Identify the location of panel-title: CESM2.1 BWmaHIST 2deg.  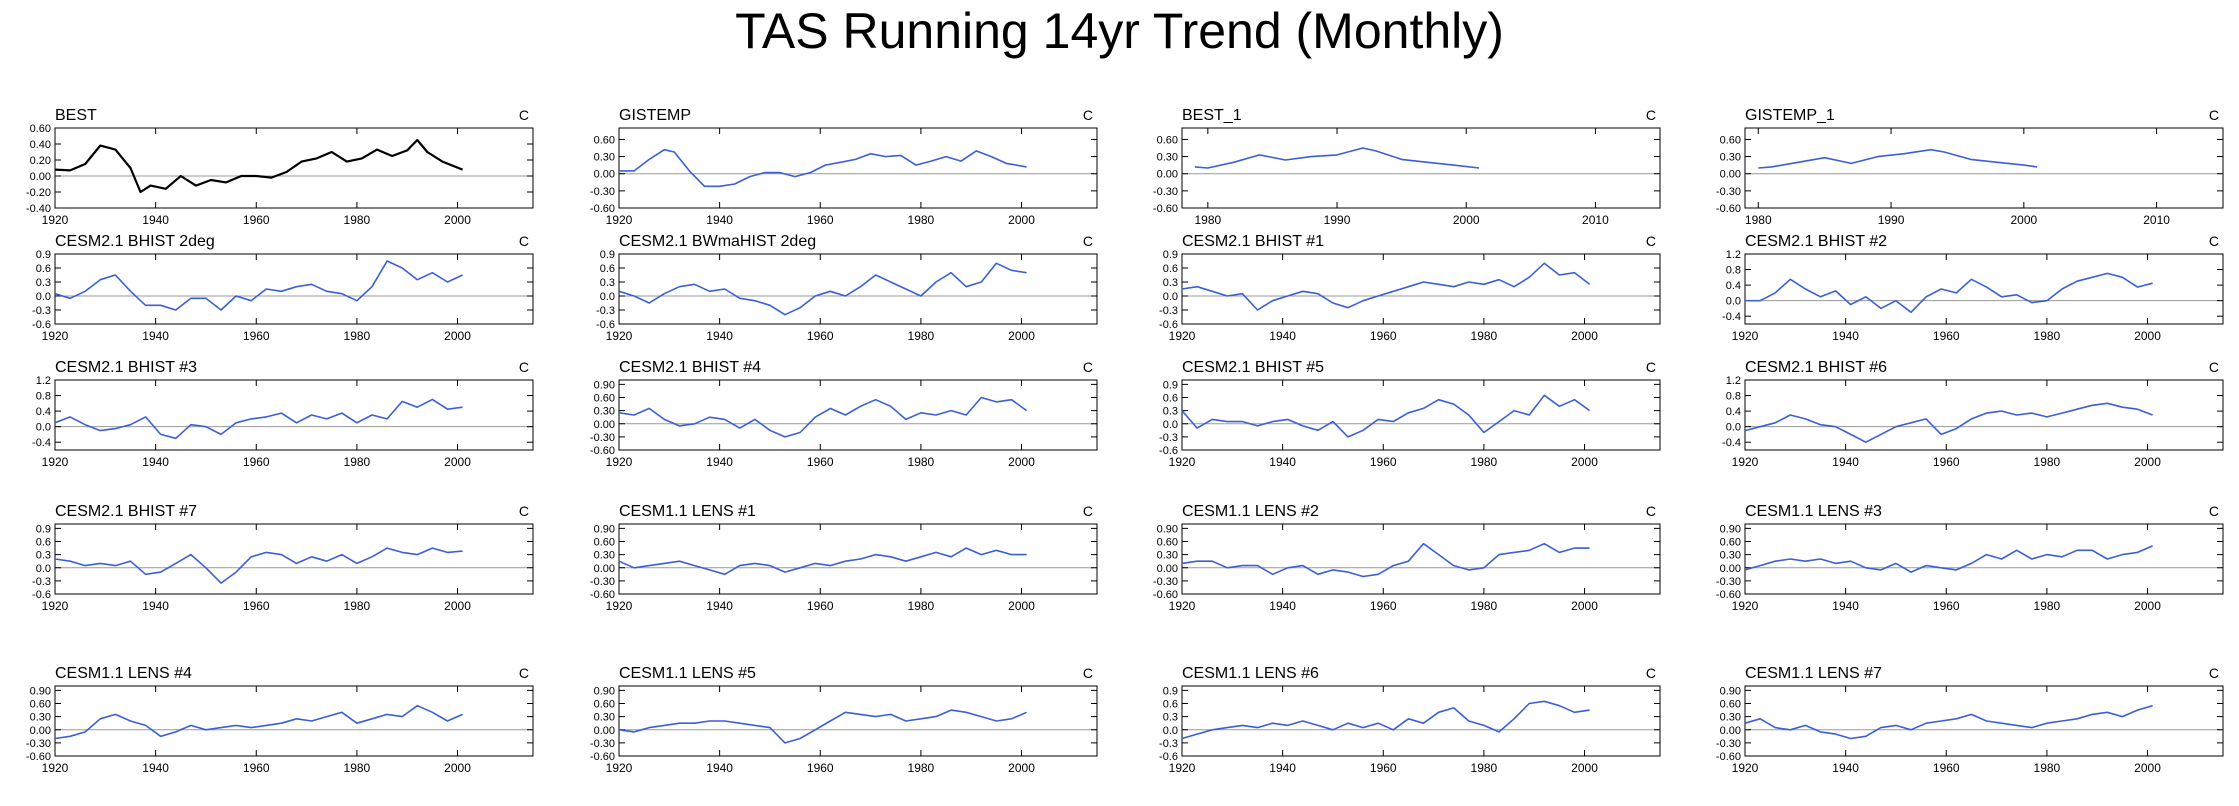
(717, 241).